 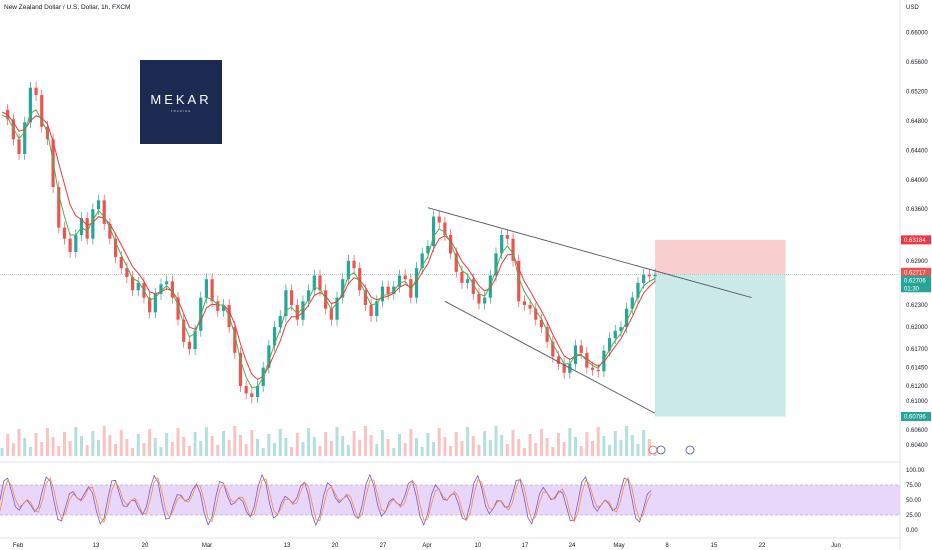 What do you see at coordinates (653, 450) in the screenshot?
I see `event-icon` at bounding box center [653, 450].